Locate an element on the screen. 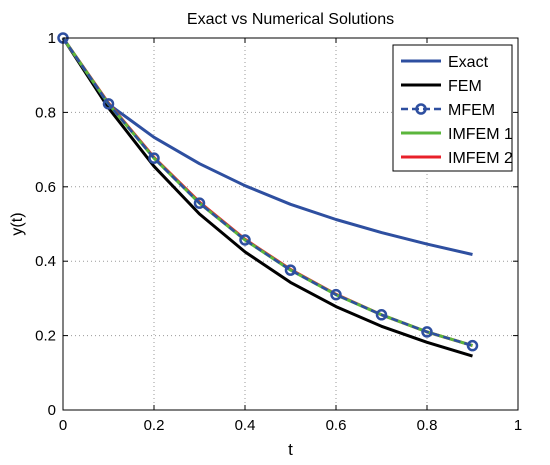 This screenshot has height=465, width=550. y-tick-label: 1 is located at coordinates (52, 38).